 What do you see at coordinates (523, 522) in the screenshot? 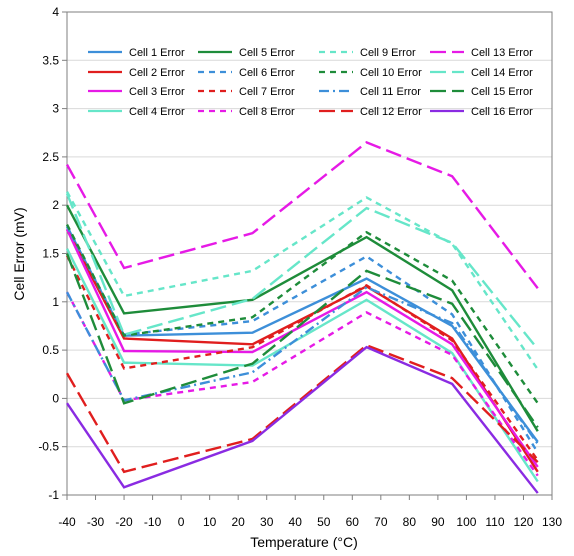
I see `x-tick-label-16: 120` at bounding box center [523, 522].